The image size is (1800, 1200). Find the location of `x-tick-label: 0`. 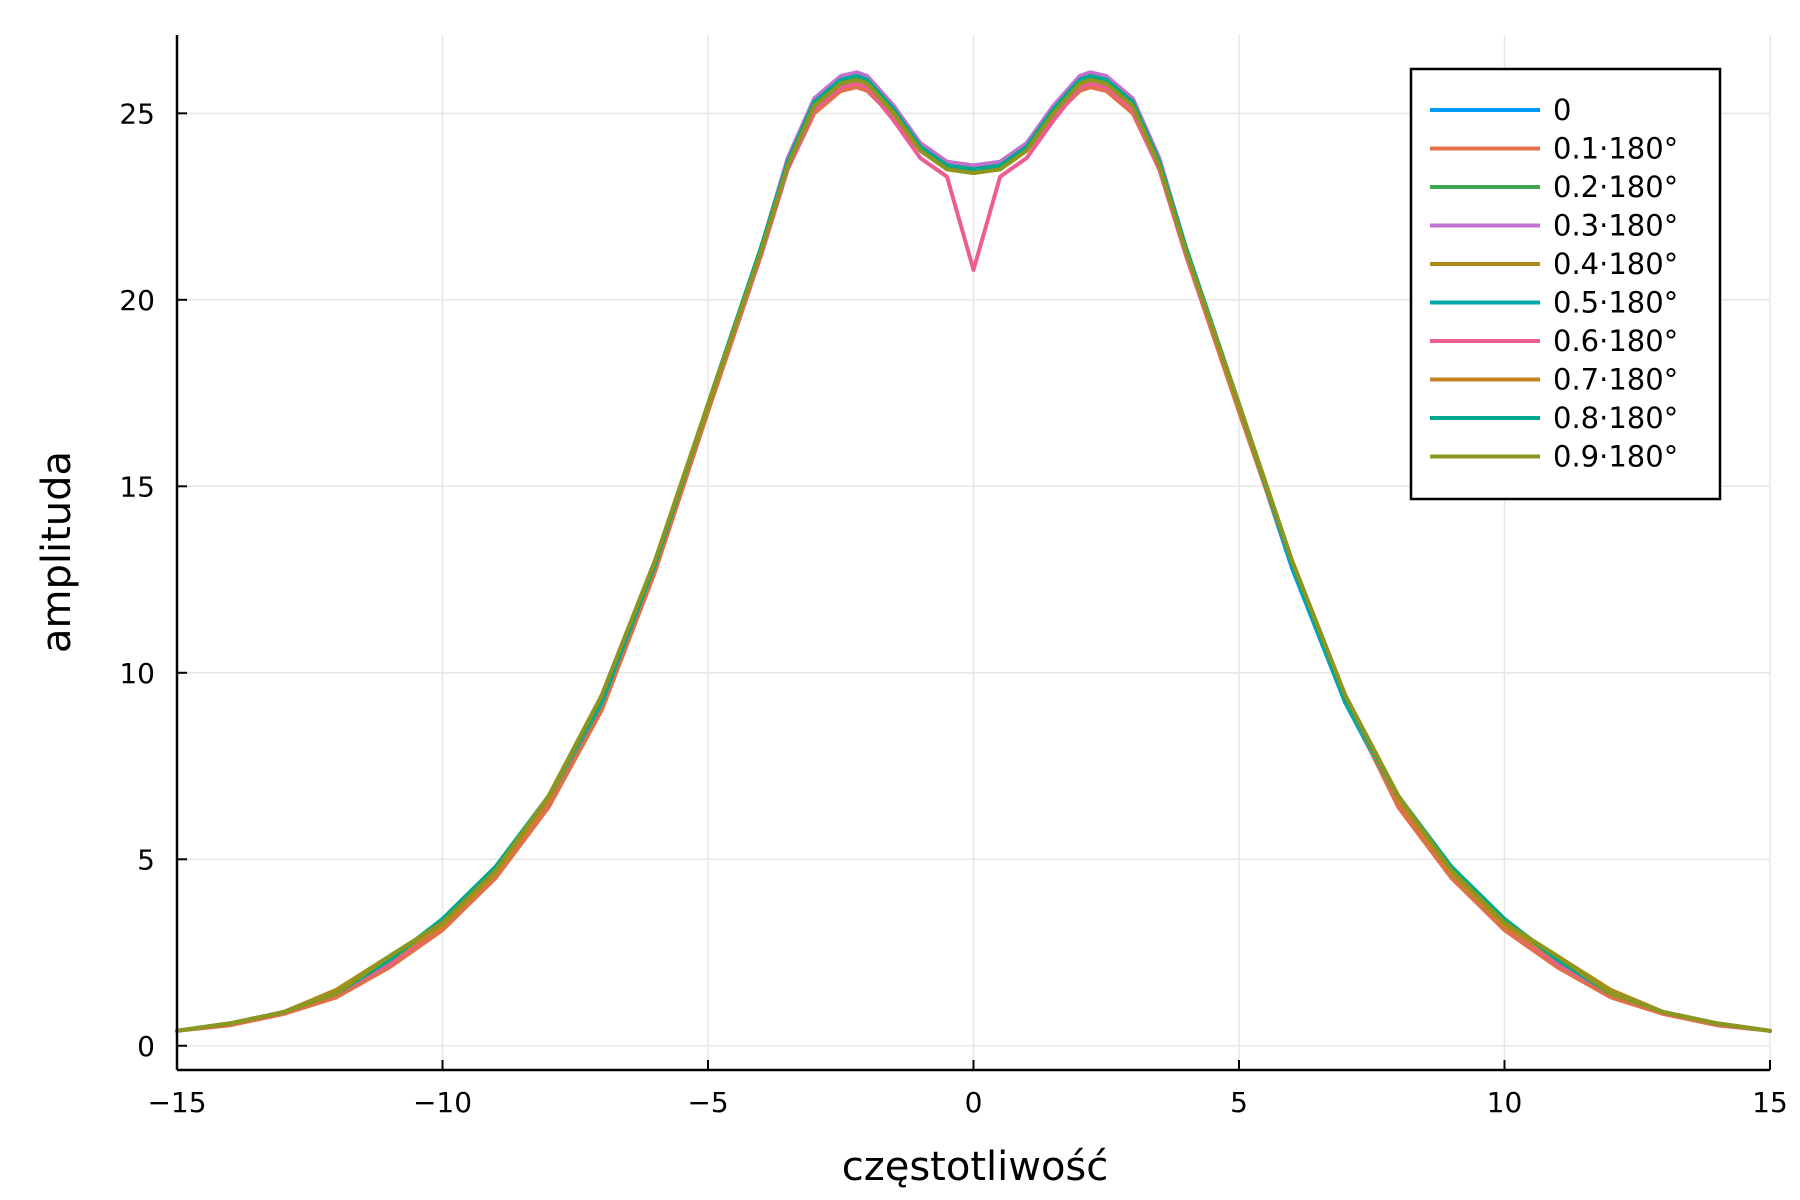

x-tick-label: 0 is located at coordinates (974, 1102).